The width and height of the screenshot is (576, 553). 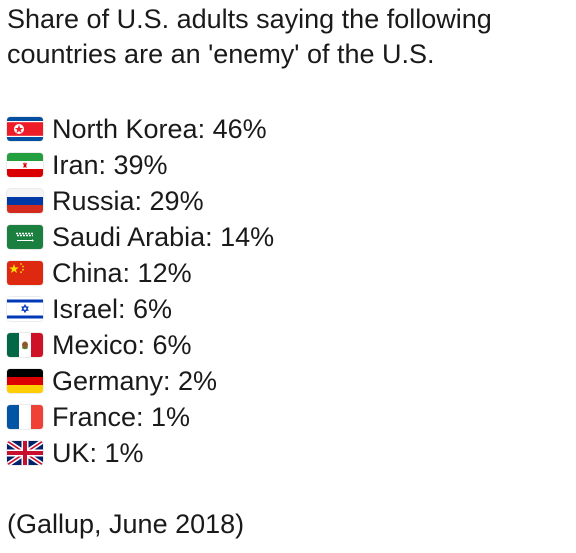 What do you see at coordinates (25, 417) in the screenshot?
I see `france-flag-icon` at bounding box center [25, 417].